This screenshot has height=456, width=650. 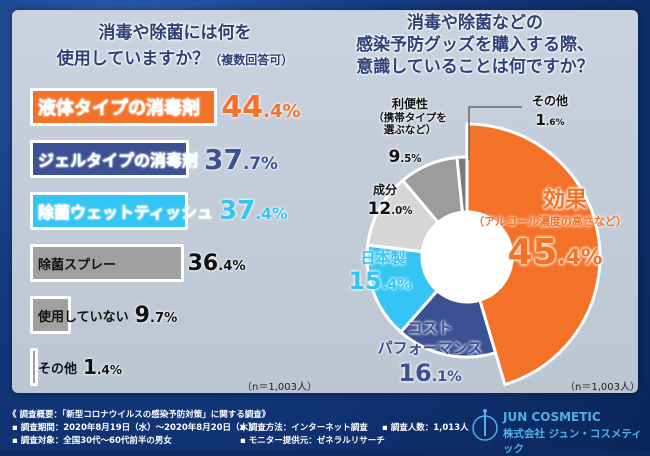 What do you see at coordinates (134, 428) in the screenshot?
I see `footer-period: ▪ 調査期間：2020年8月19日（水）～2020年8月20日（木）` at bounding box center [134, 428].